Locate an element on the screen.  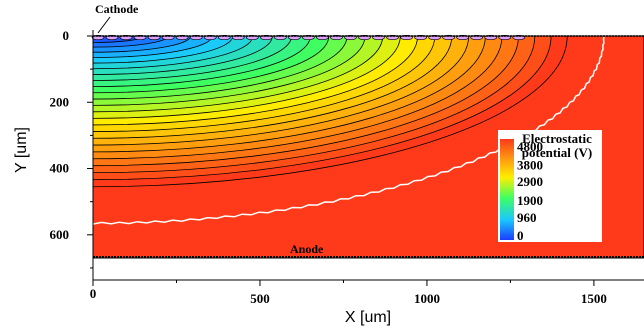
colorbar-panel is located at coordinates (550, 186).